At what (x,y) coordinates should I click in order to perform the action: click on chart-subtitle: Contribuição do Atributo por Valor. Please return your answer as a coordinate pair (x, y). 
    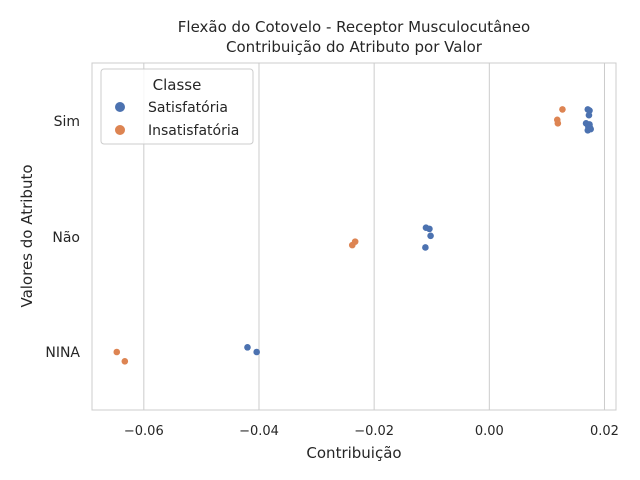
    Looking at the image, I should click on (354, 47).